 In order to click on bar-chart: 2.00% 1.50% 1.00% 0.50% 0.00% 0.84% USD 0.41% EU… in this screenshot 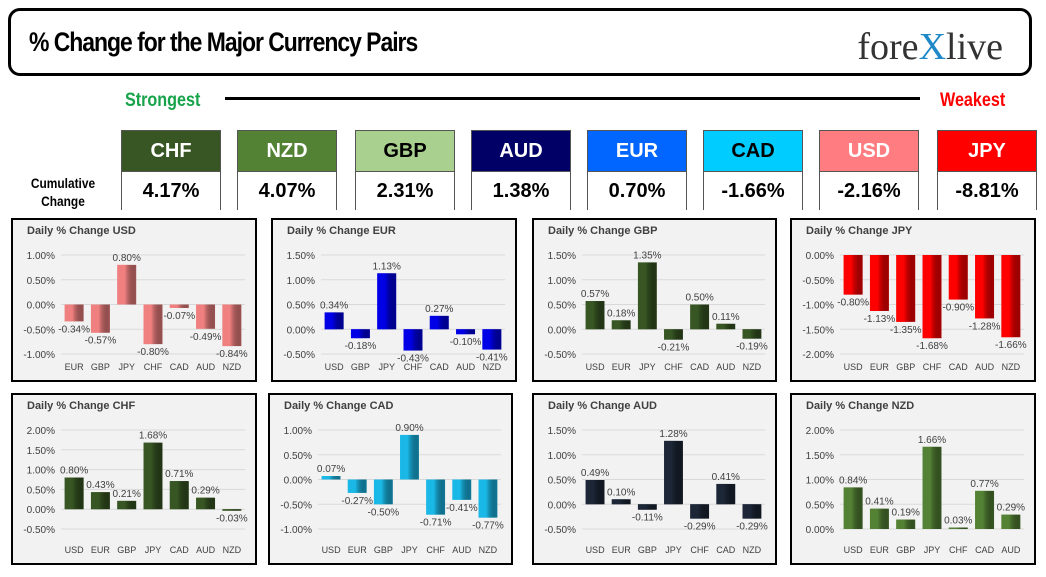, I will do `click(915, 490)`.